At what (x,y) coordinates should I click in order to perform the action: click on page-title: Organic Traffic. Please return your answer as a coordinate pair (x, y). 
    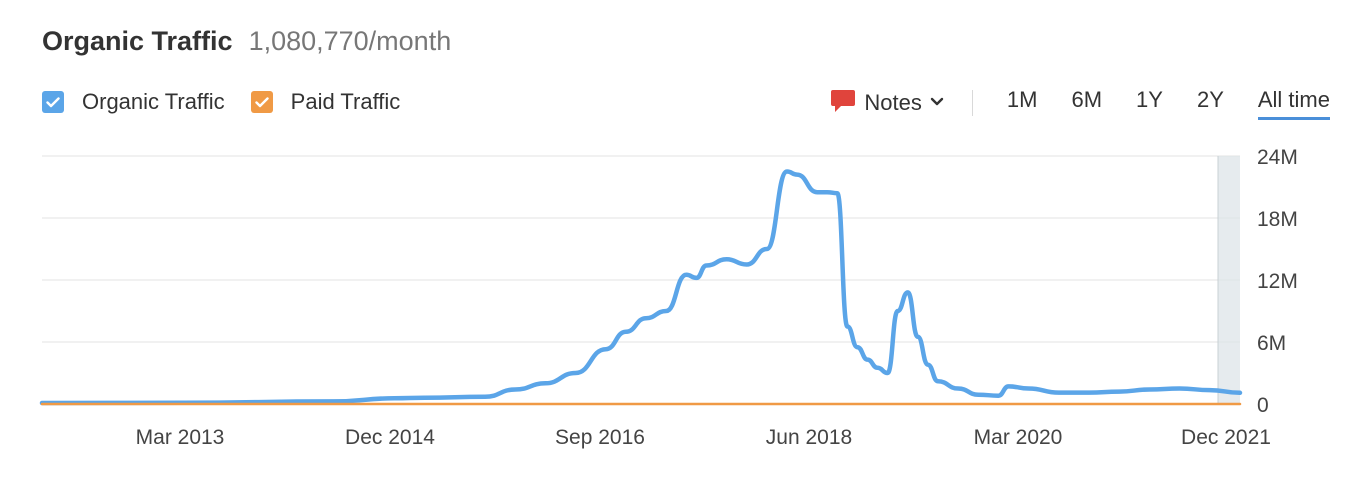
    Looking at the image, I should click on (137, 41).